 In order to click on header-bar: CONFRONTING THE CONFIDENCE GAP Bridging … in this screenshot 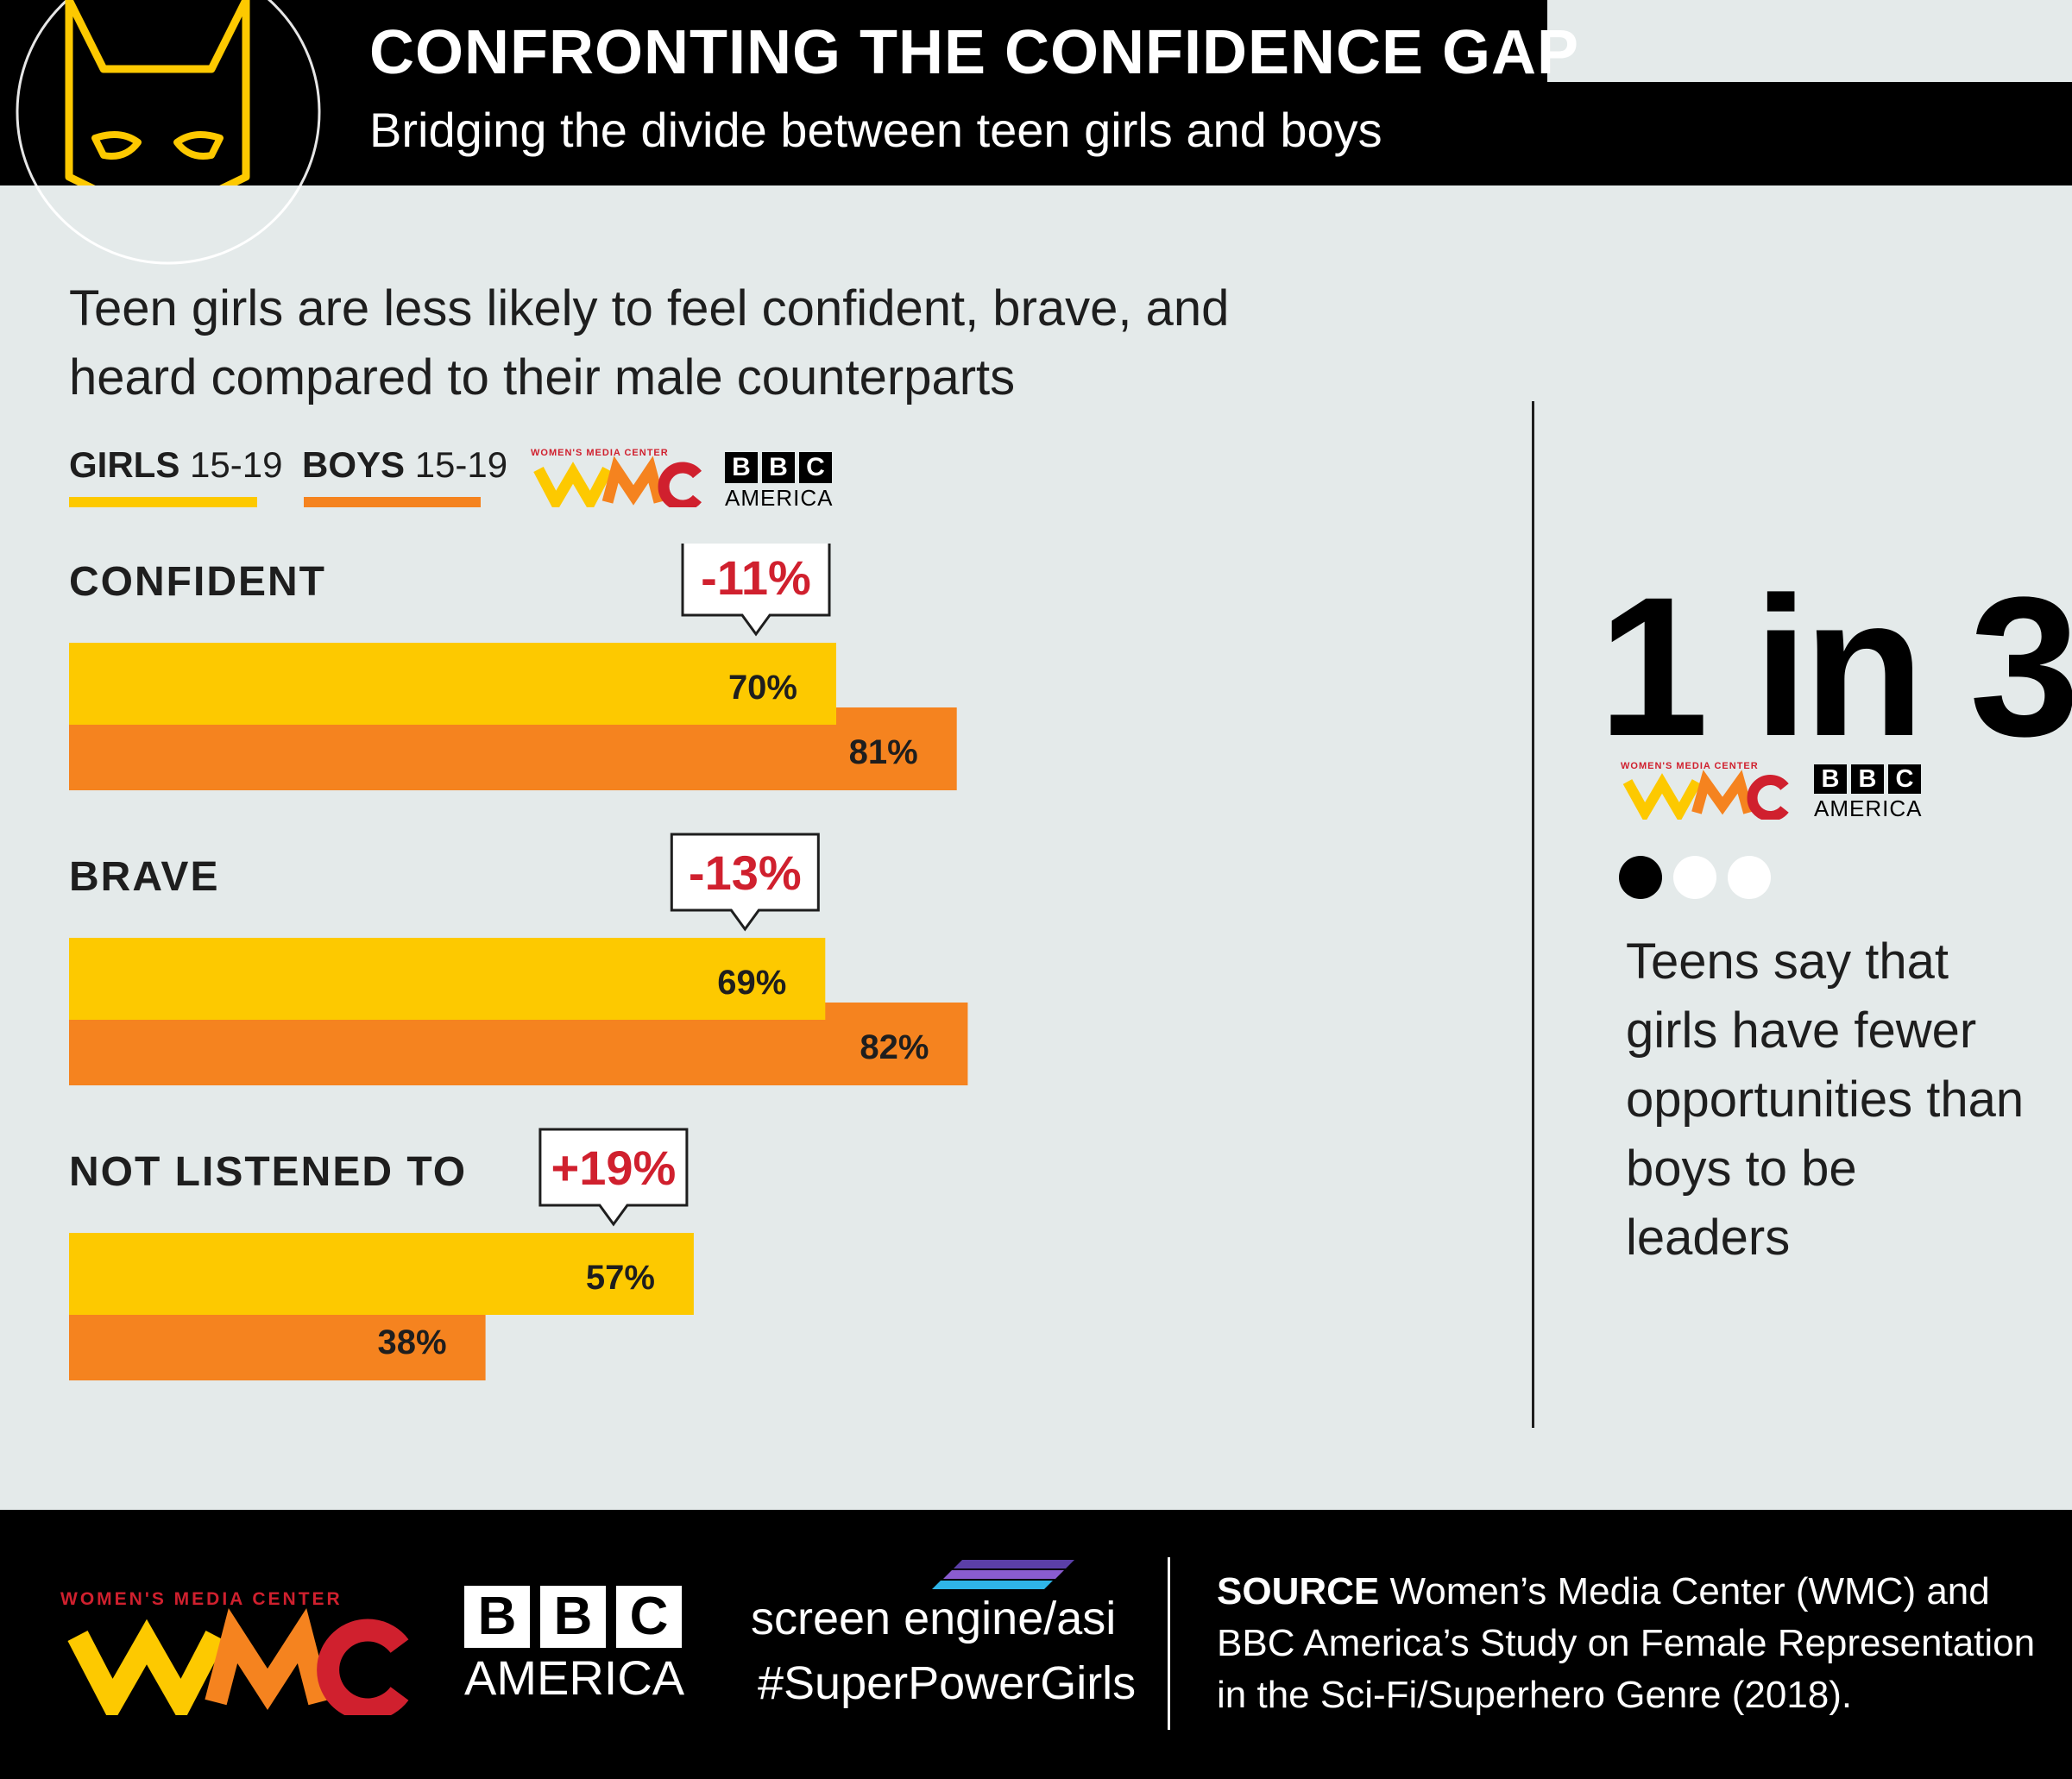, I will do `click(1036, 93)`.